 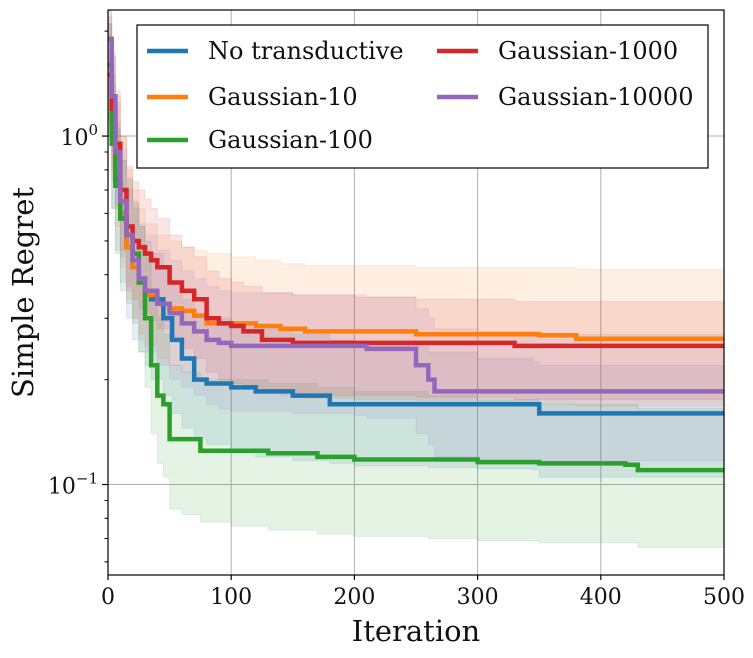 What do you see at coordinates (79, 136) in the screenshot?
I see `y-tick-label: 10⁰` at bounding box center [79, 136].